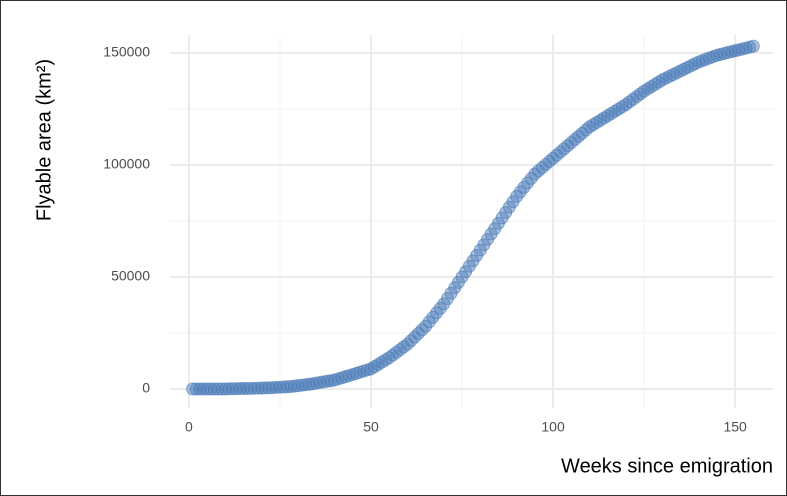 The height and width of the screenshot is (496, 787). Describe the element at coordinates (130, 276) in the screenshot. I see `y-tick-label: 50000` at that location.